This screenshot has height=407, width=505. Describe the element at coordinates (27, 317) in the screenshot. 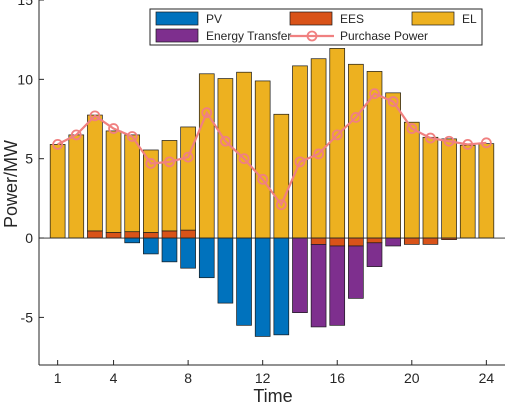

I see `y-tick-label: -5` at that location.